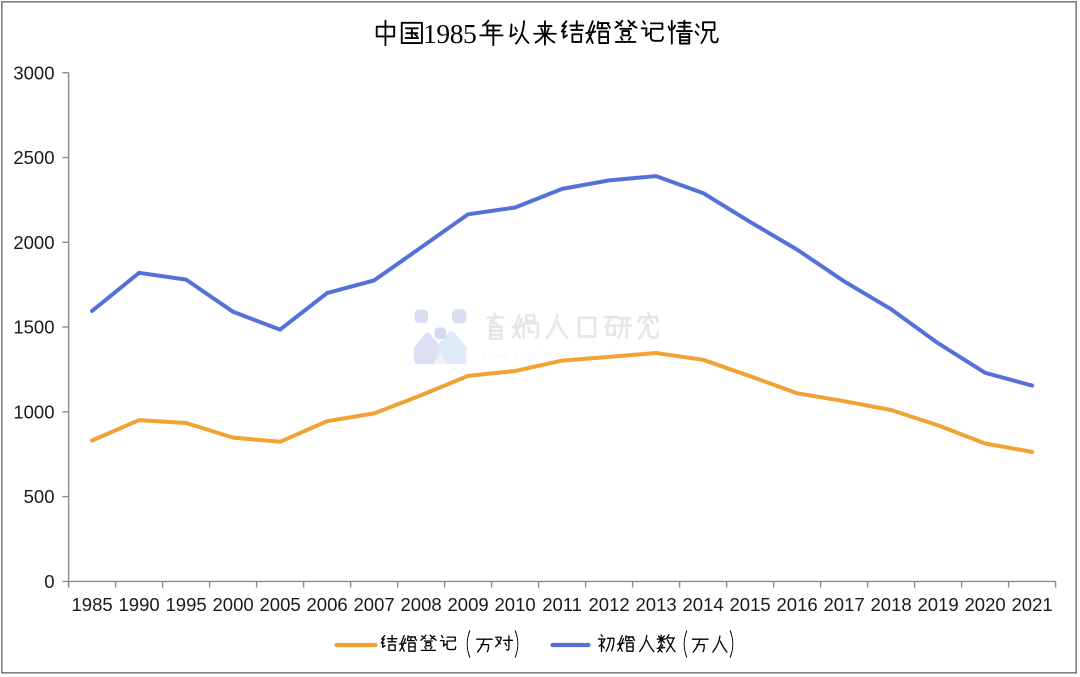 The width and height of the screenshot is (1080, 677). What do you see at coordinates (327, 604) in the screenshot?
I see `svg-text: 2006` at bounding box center [327, 604].